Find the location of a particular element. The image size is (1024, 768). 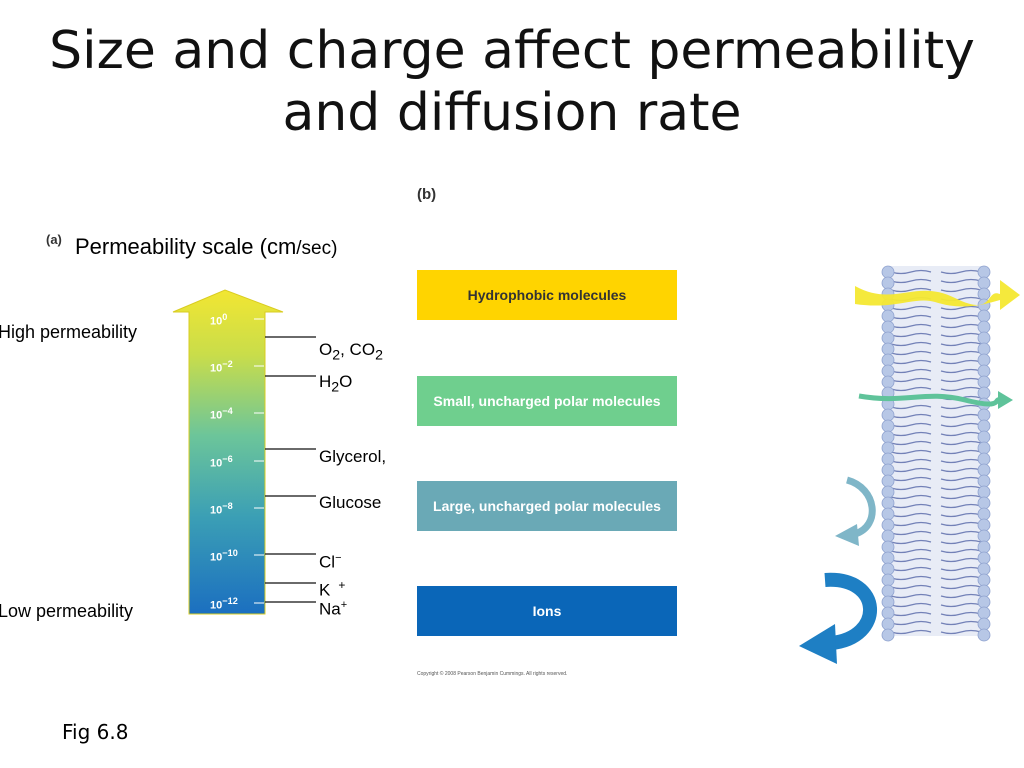

figure-caption: Fig 6.8 is located at coordinates (95, 732).